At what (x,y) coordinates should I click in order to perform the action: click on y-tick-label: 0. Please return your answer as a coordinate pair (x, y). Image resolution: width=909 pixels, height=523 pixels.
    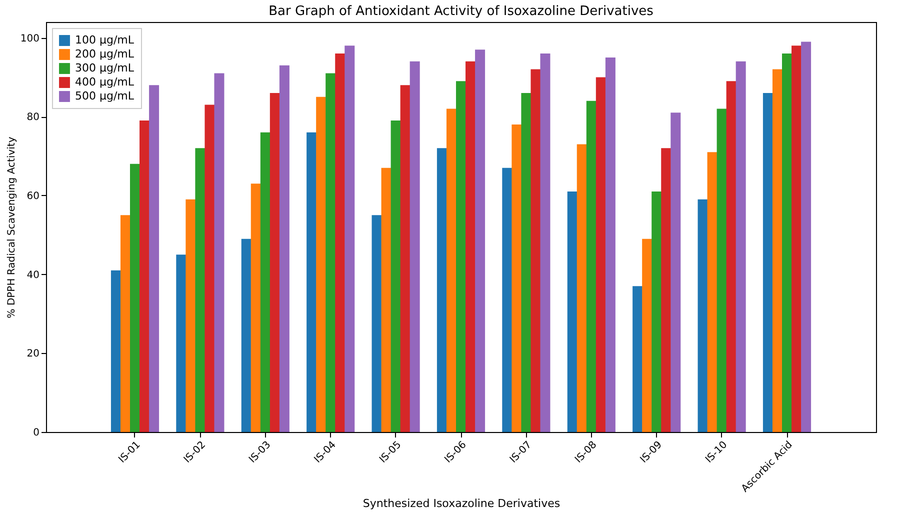
    Looking at the image, I should click on (36, 433).